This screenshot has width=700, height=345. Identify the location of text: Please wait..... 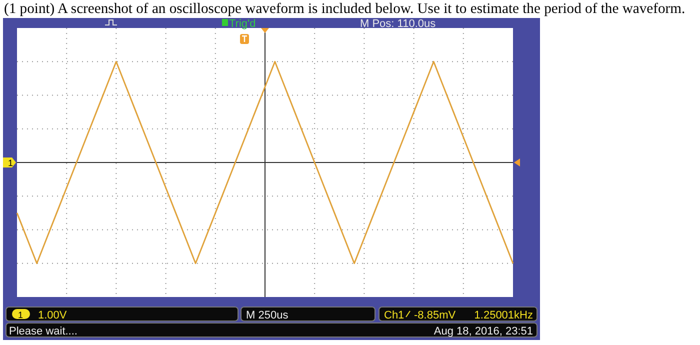
(43, 332).